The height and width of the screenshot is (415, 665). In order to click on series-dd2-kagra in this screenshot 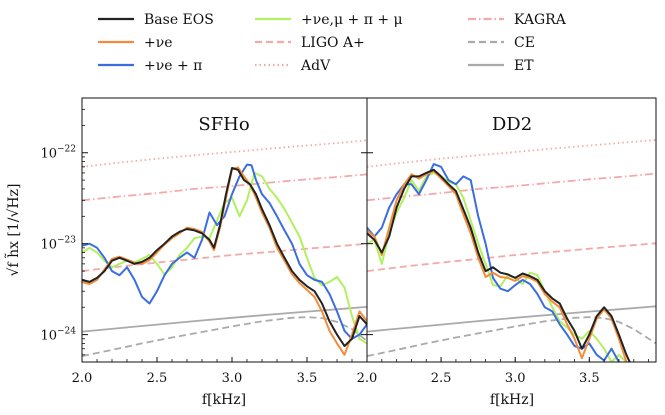, I will do `click(511, 187)`.